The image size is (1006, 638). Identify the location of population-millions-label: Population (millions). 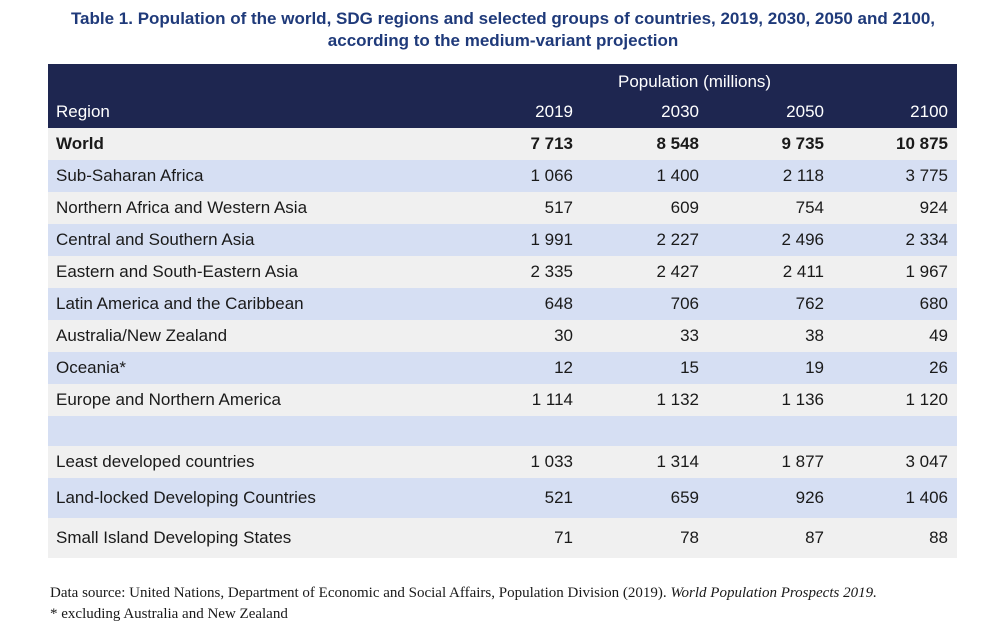
(695, 81).